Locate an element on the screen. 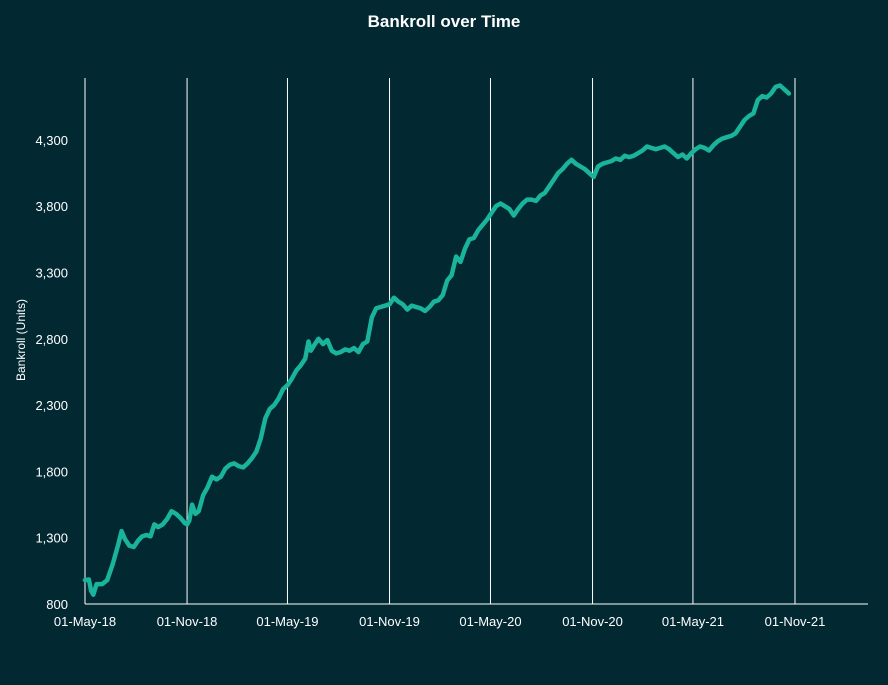 The image size is (888, 685). x-tick-label: 01-May-18 is located at coordinates (85, 621).